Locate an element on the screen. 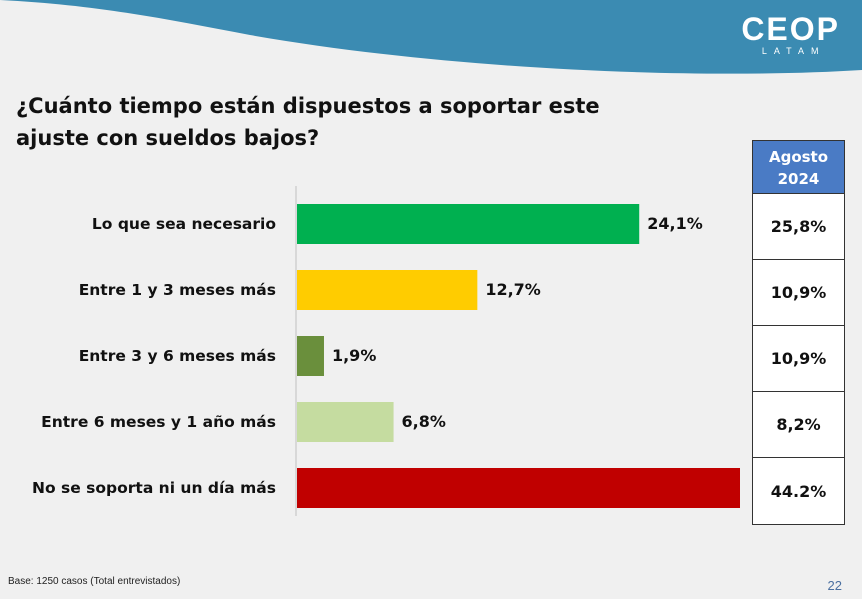 This screenshot has width=862, height=599. category-label: Entre 3 y 6 meses más is located at coordinates (177, 356).